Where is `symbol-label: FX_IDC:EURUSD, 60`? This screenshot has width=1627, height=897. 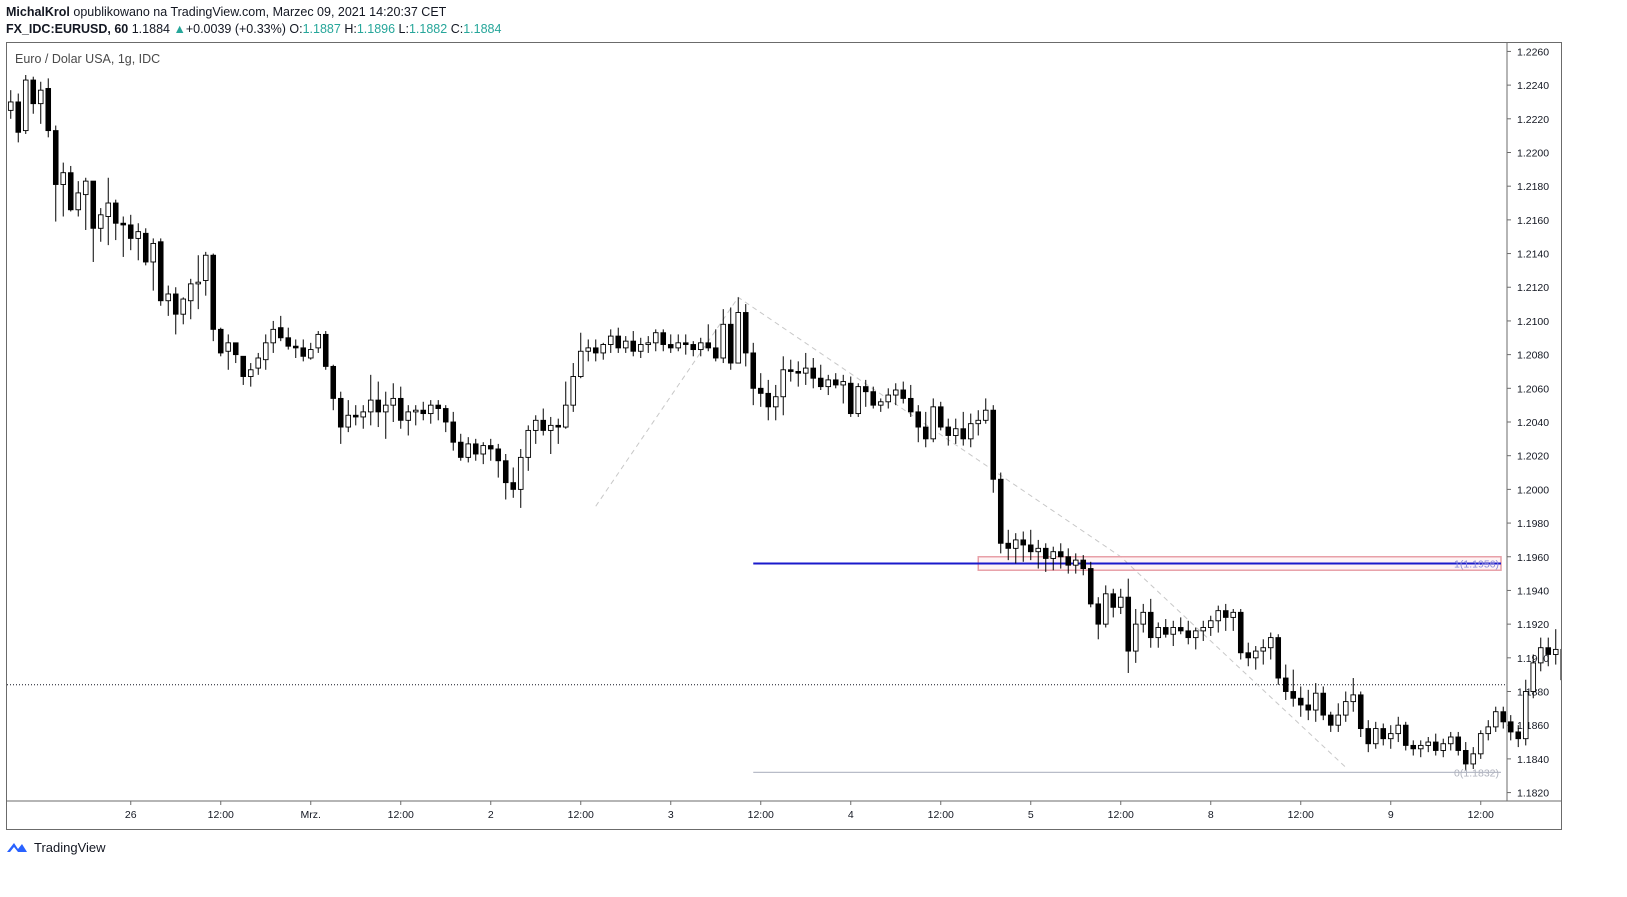 symbol-label: FX_IDC:EURUSD, 60 is located at coordinates (67, 29).